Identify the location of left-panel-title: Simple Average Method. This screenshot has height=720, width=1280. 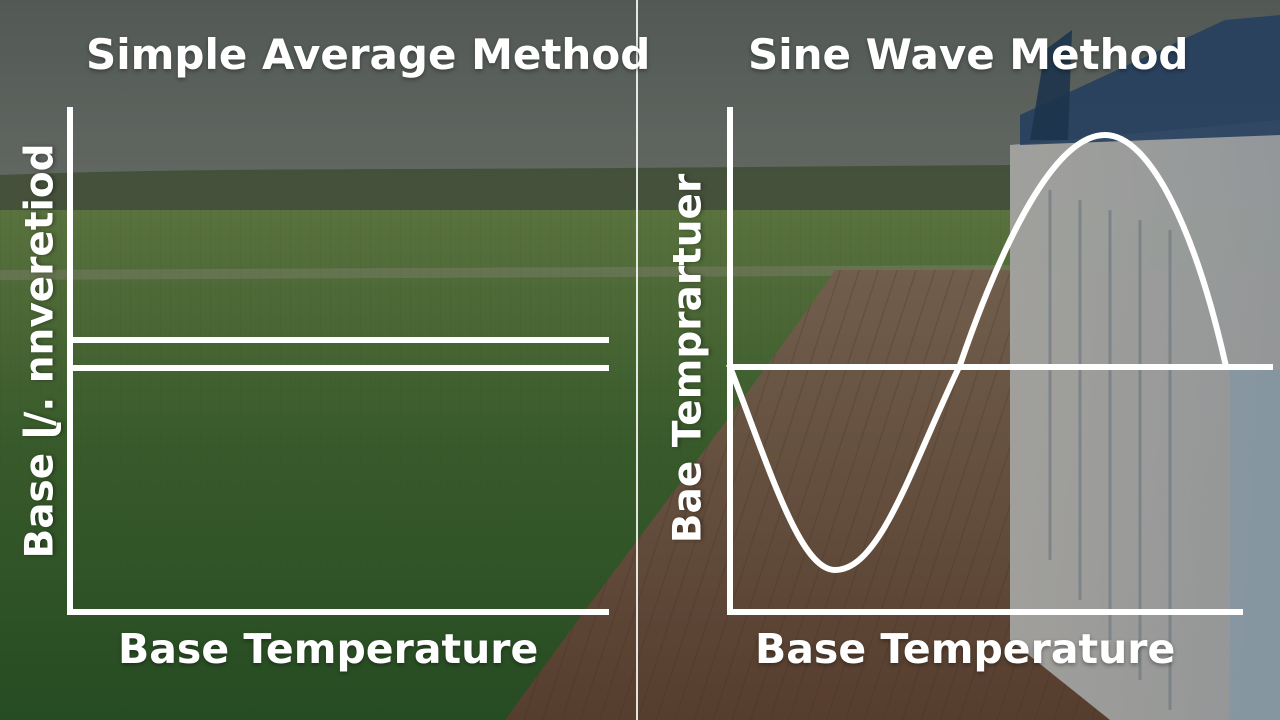
(368, 54).